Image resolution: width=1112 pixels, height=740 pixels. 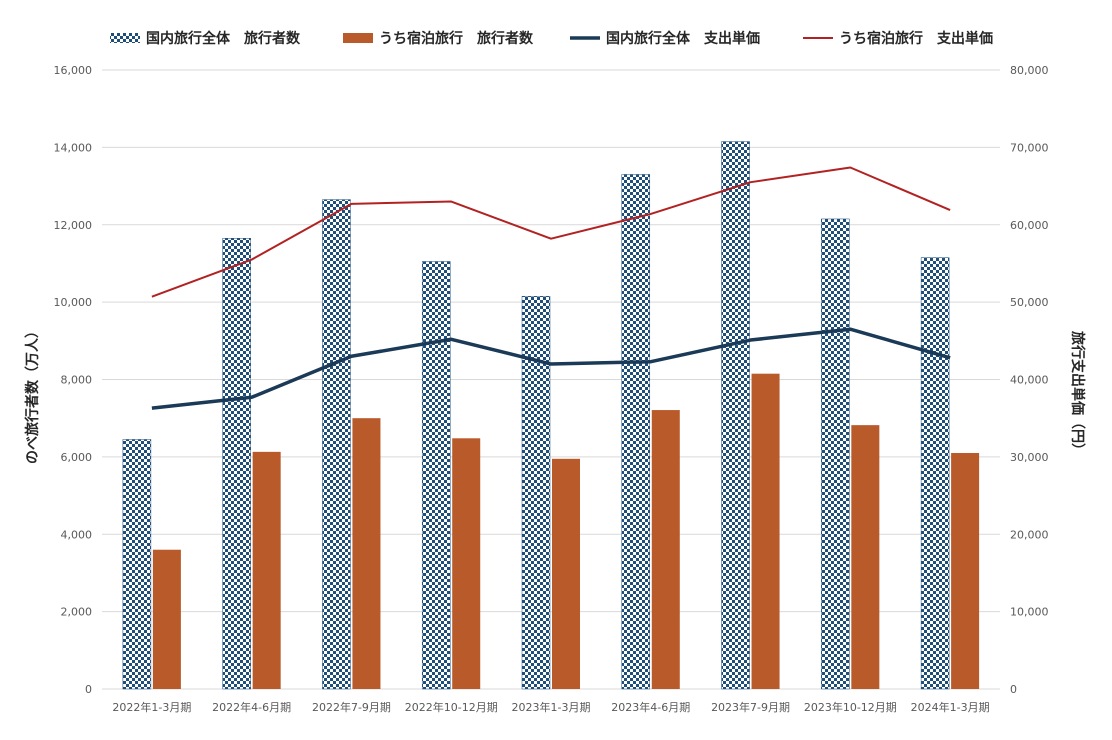 What do you see at coordinates (77, 380) in the screenshot?
I see `y-tick-label: 8,000` at bounding box center [77, 380].